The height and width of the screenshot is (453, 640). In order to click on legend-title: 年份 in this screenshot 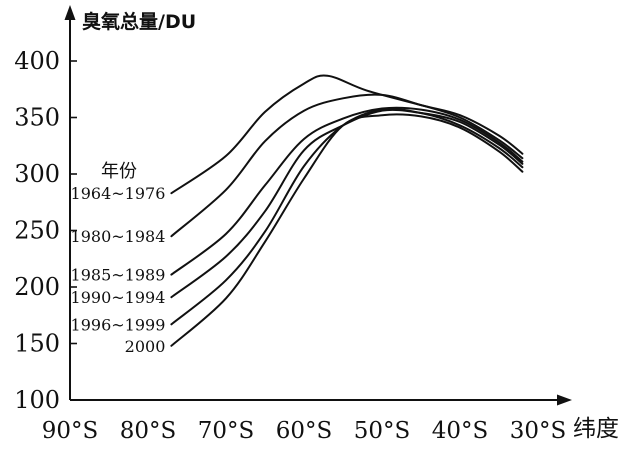, I will do `click(119, 171)`.